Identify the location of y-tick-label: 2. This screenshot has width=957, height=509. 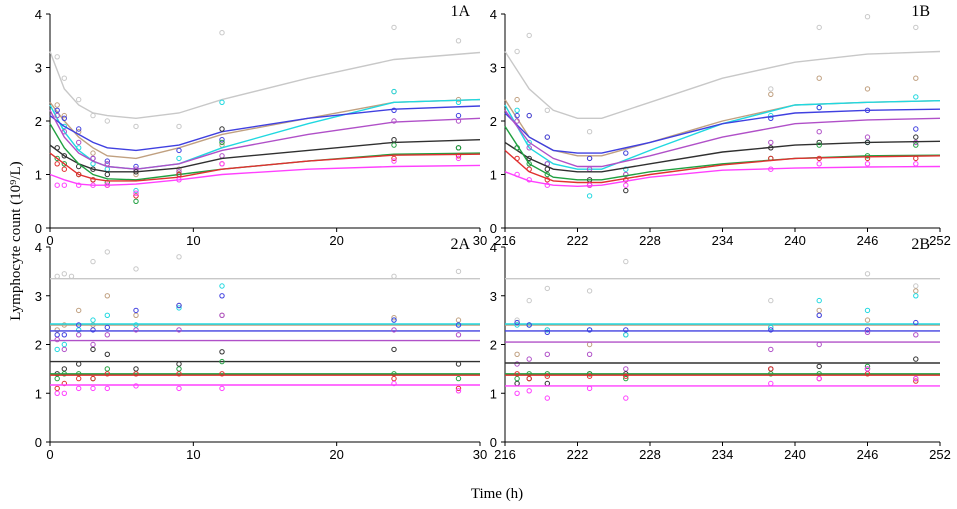
(38, 121).